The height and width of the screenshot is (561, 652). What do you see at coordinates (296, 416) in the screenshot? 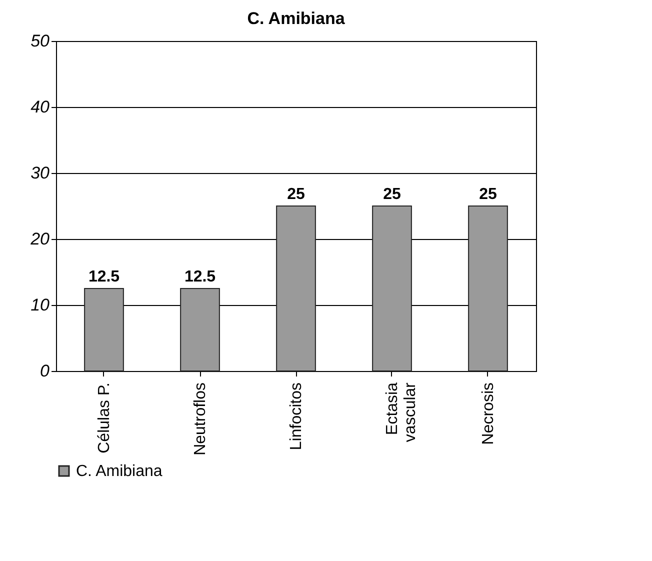
I see `x-tick-label: Linfocitos` at bounding box center [296, 416].